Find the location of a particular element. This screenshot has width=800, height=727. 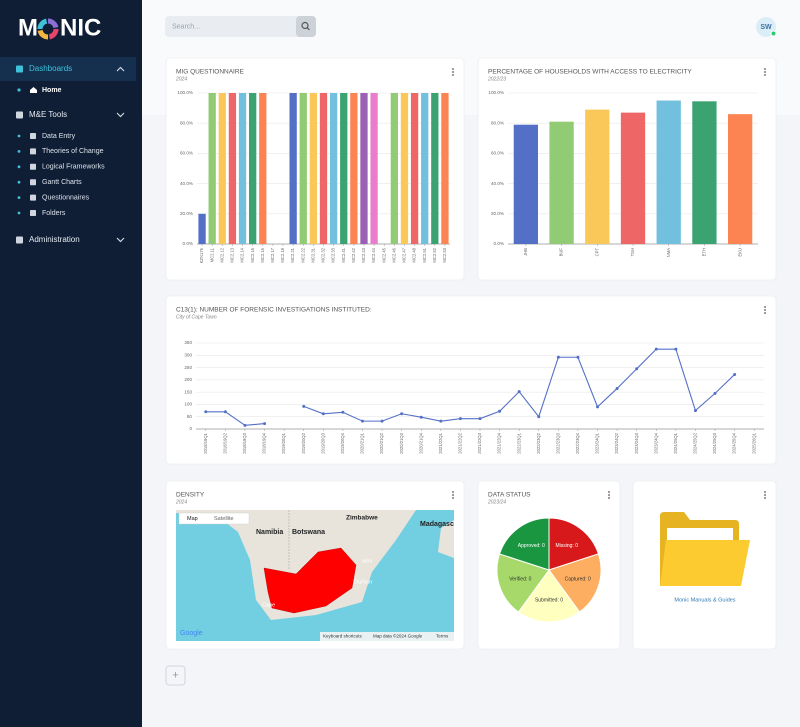

add-button is located at coordinates (175, 675).